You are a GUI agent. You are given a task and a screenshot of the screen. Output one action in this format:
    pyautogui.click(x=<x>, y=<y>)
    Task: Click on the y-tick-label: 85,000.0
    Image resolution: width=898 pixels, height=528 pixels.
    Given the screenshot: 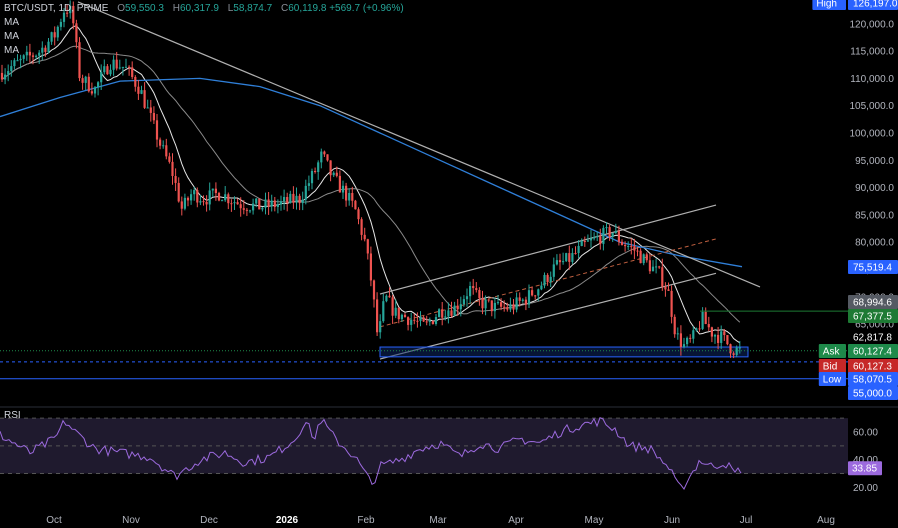 What is the action you would take?
    pyautogui.click(x=874, y=215)
    